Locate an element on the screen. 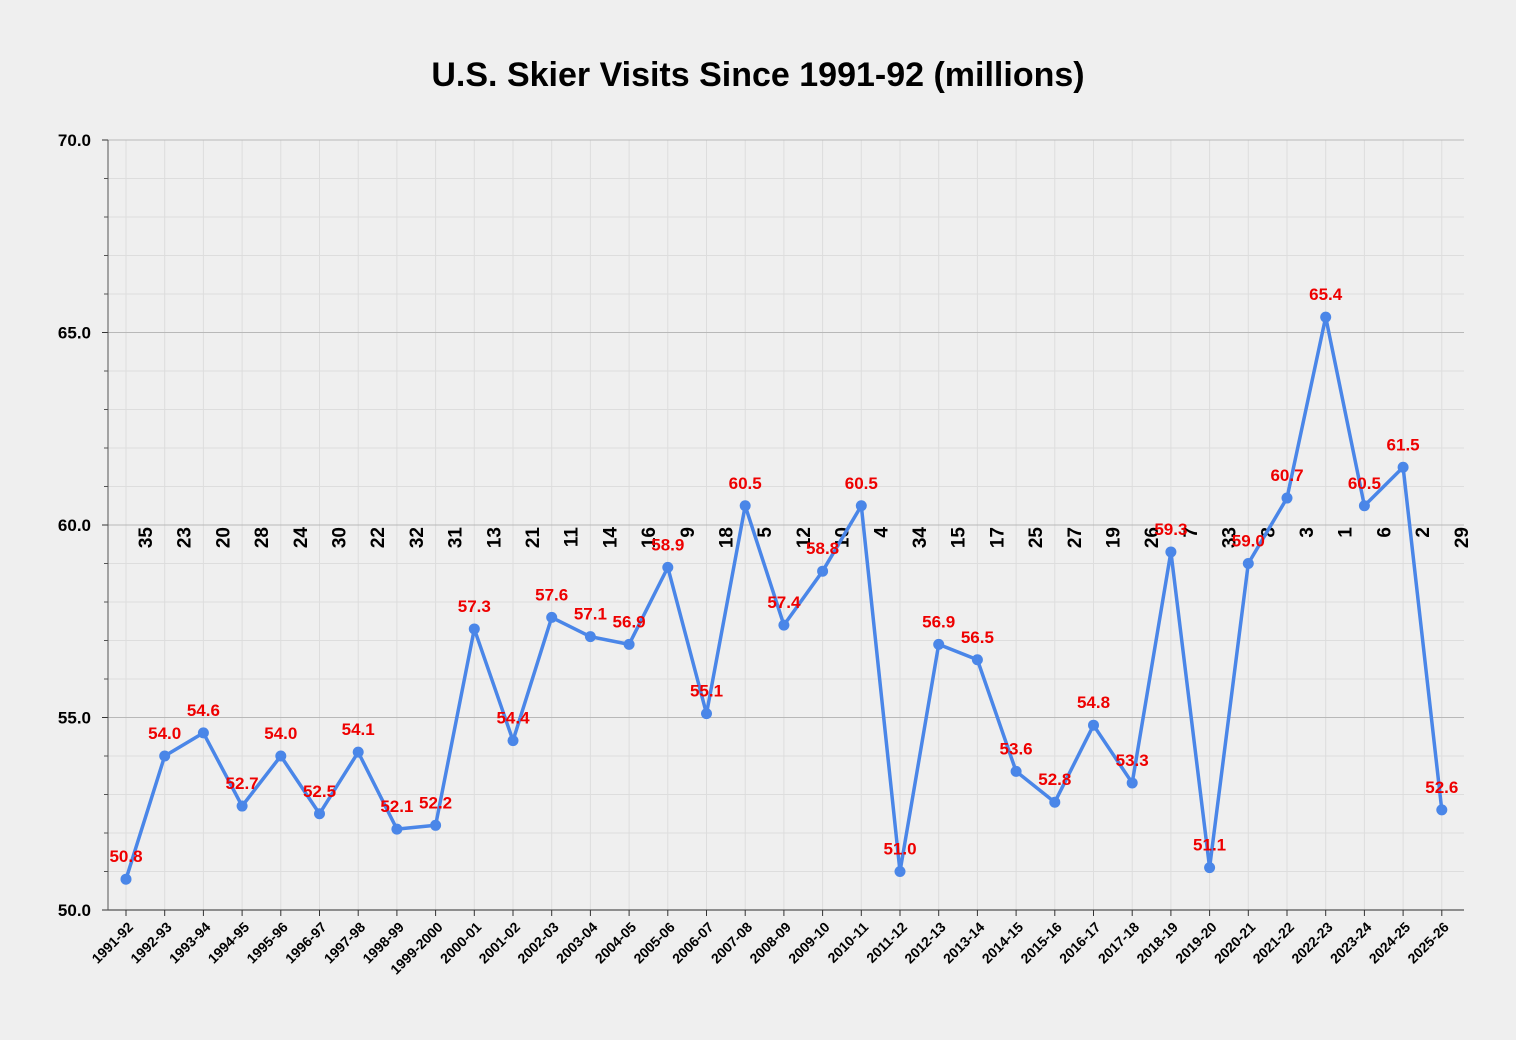 The width and height of the screenshot is (1516, 1040). x-tick-label: 1996-97 is located at coordinates (306, 943).